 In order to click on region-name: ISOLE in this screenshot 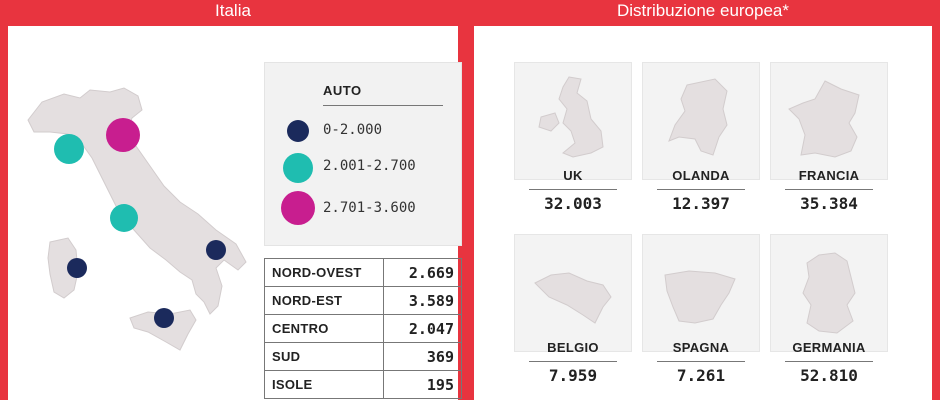, I will do `click(324, 384)`.